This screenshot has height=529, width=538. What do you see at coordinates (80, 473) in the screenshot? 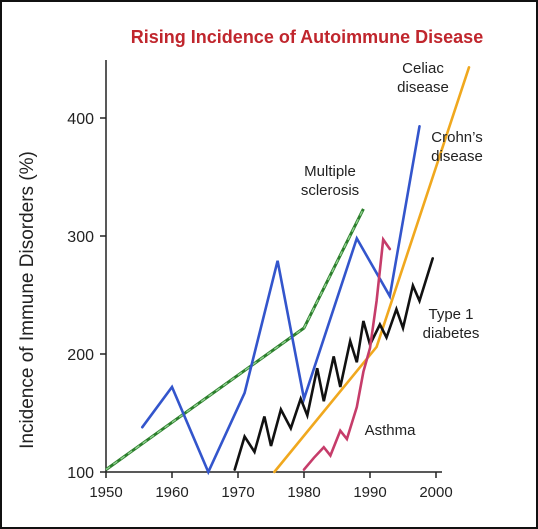
I see `y-tick-label: 100` at bounding box center [80, 473].